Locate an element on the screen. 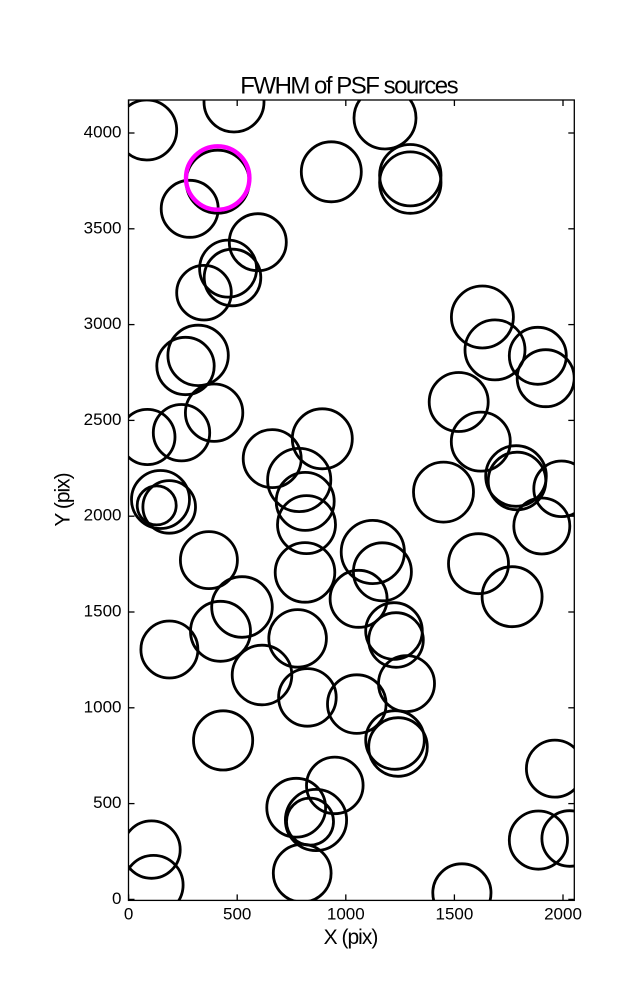  svg-text: X (pix) is located at coordinates (351, 937).